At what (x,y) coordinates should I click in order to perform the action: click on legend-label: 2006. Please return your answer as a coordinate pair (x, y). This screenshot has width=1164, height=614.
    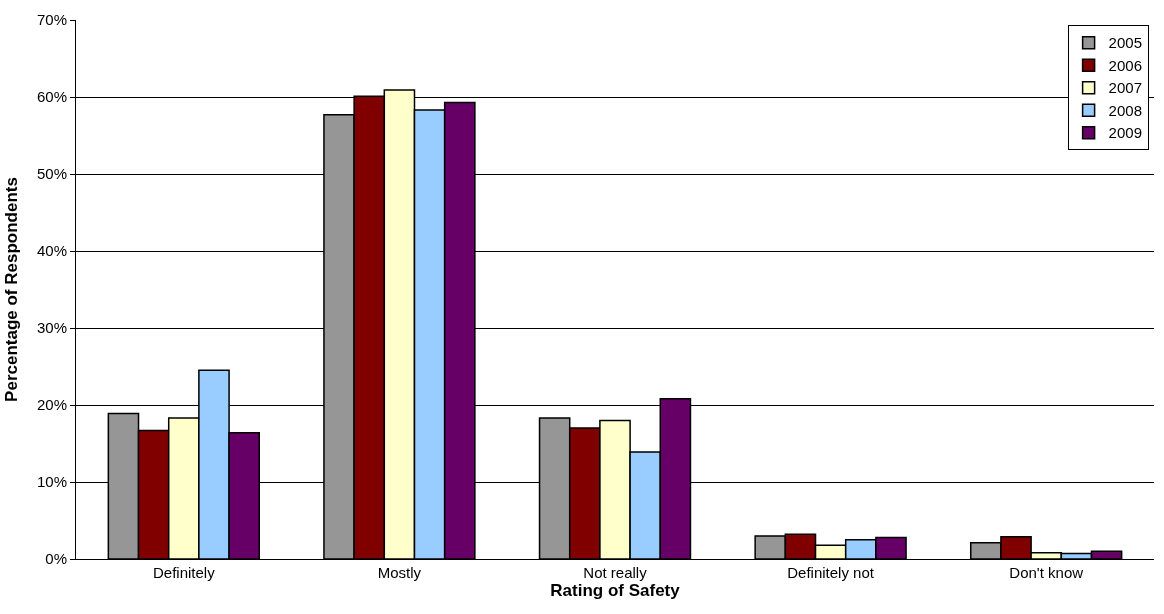
    Looking at the image, I should click on (1125, 65).